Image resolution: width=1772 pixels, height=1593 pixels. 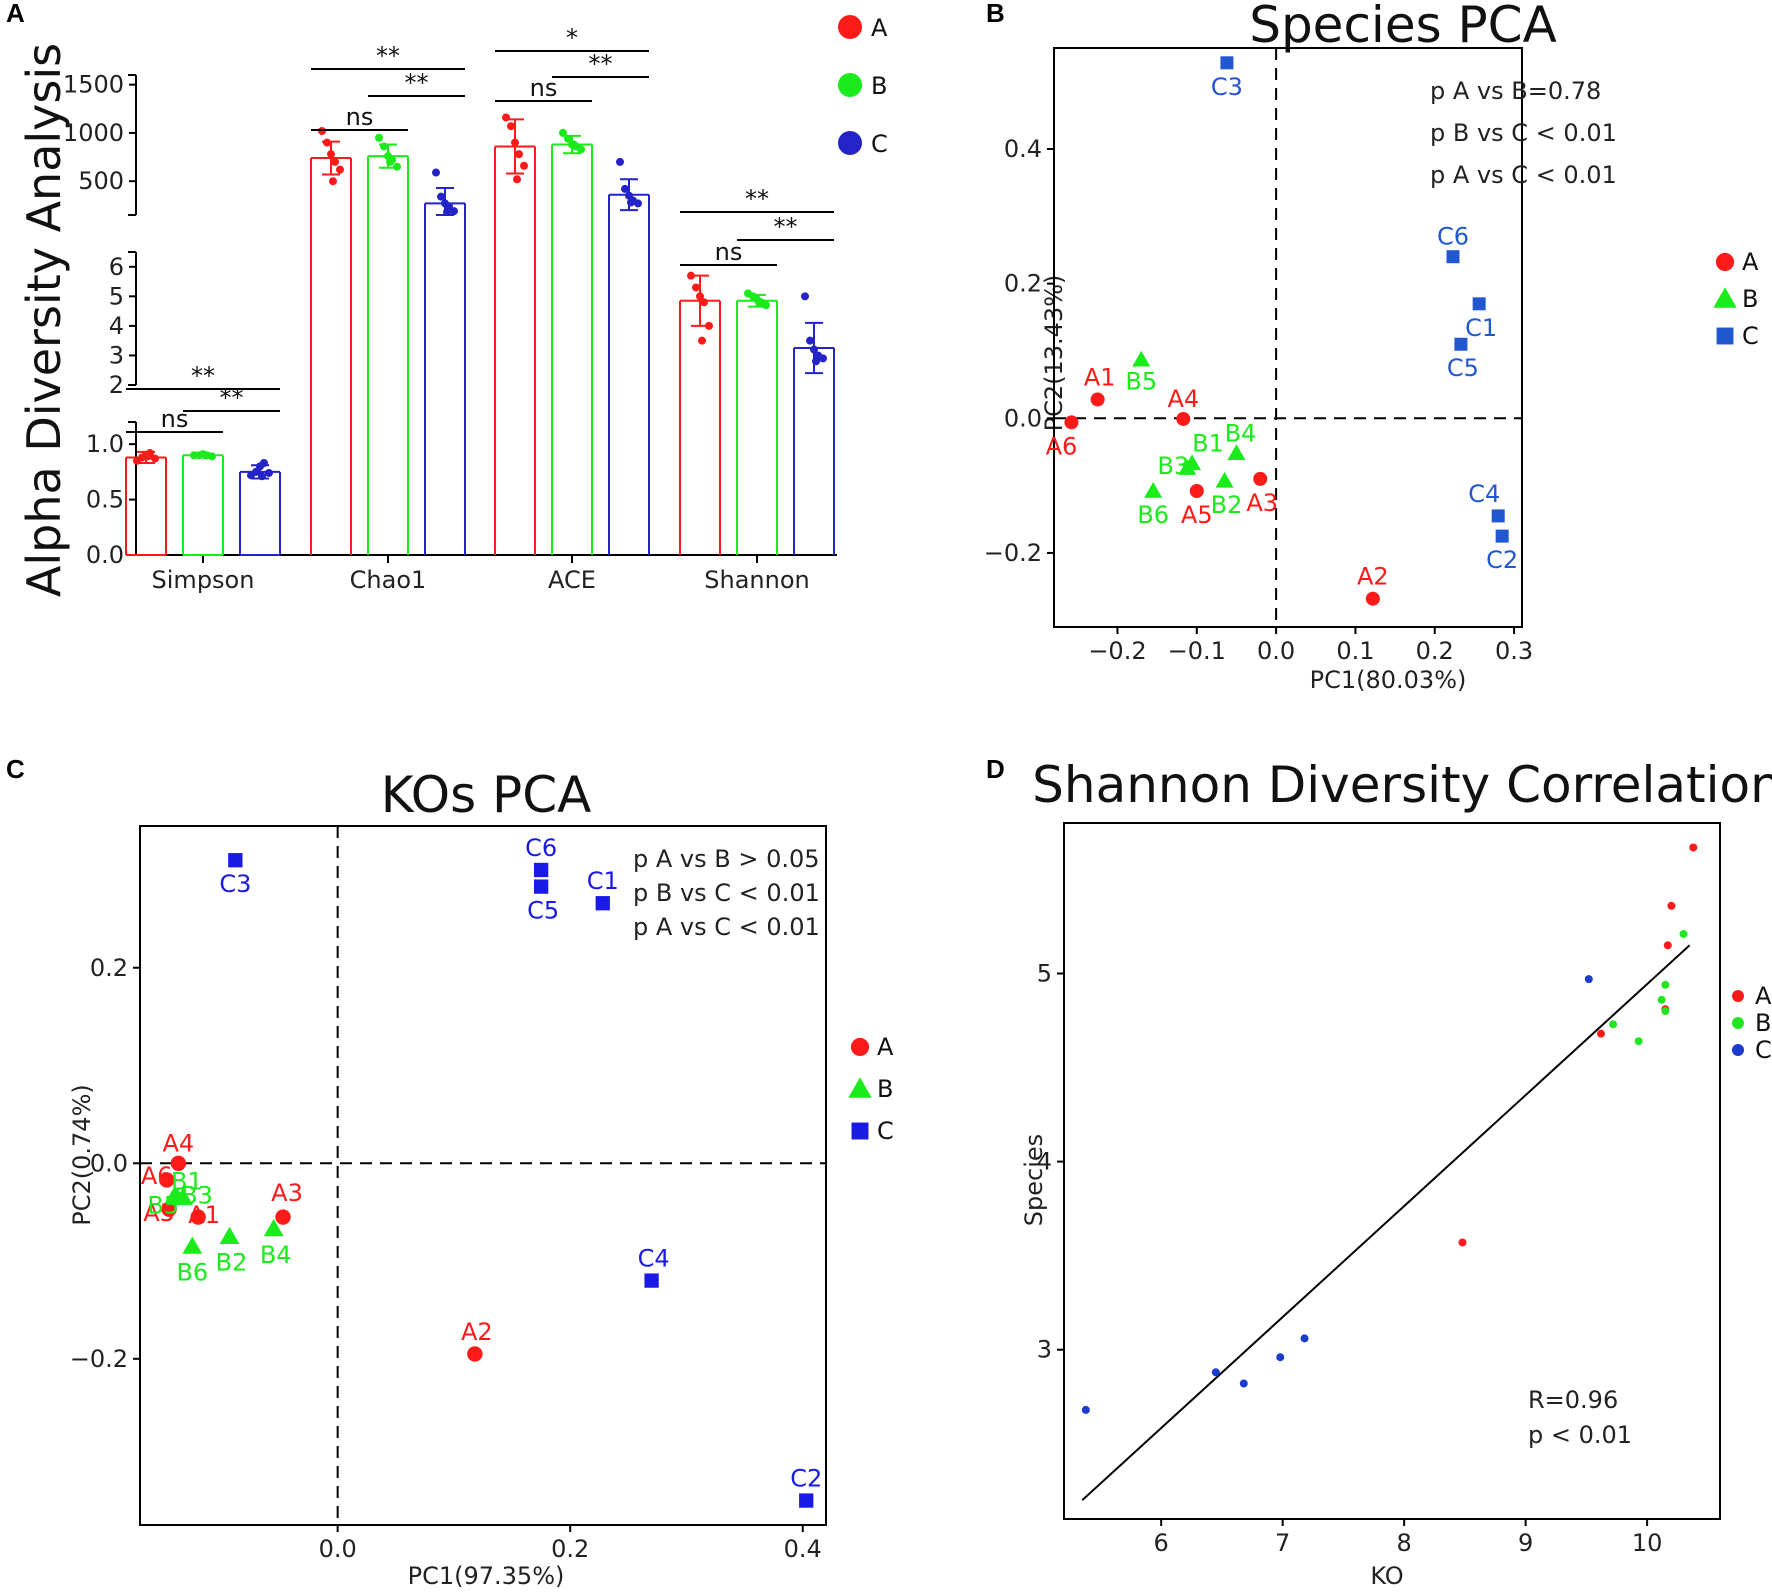 What do you see at coordinates (654, 1259) in the screenshot?
I see `point-label: C4` at bounding box center [654, 1259].